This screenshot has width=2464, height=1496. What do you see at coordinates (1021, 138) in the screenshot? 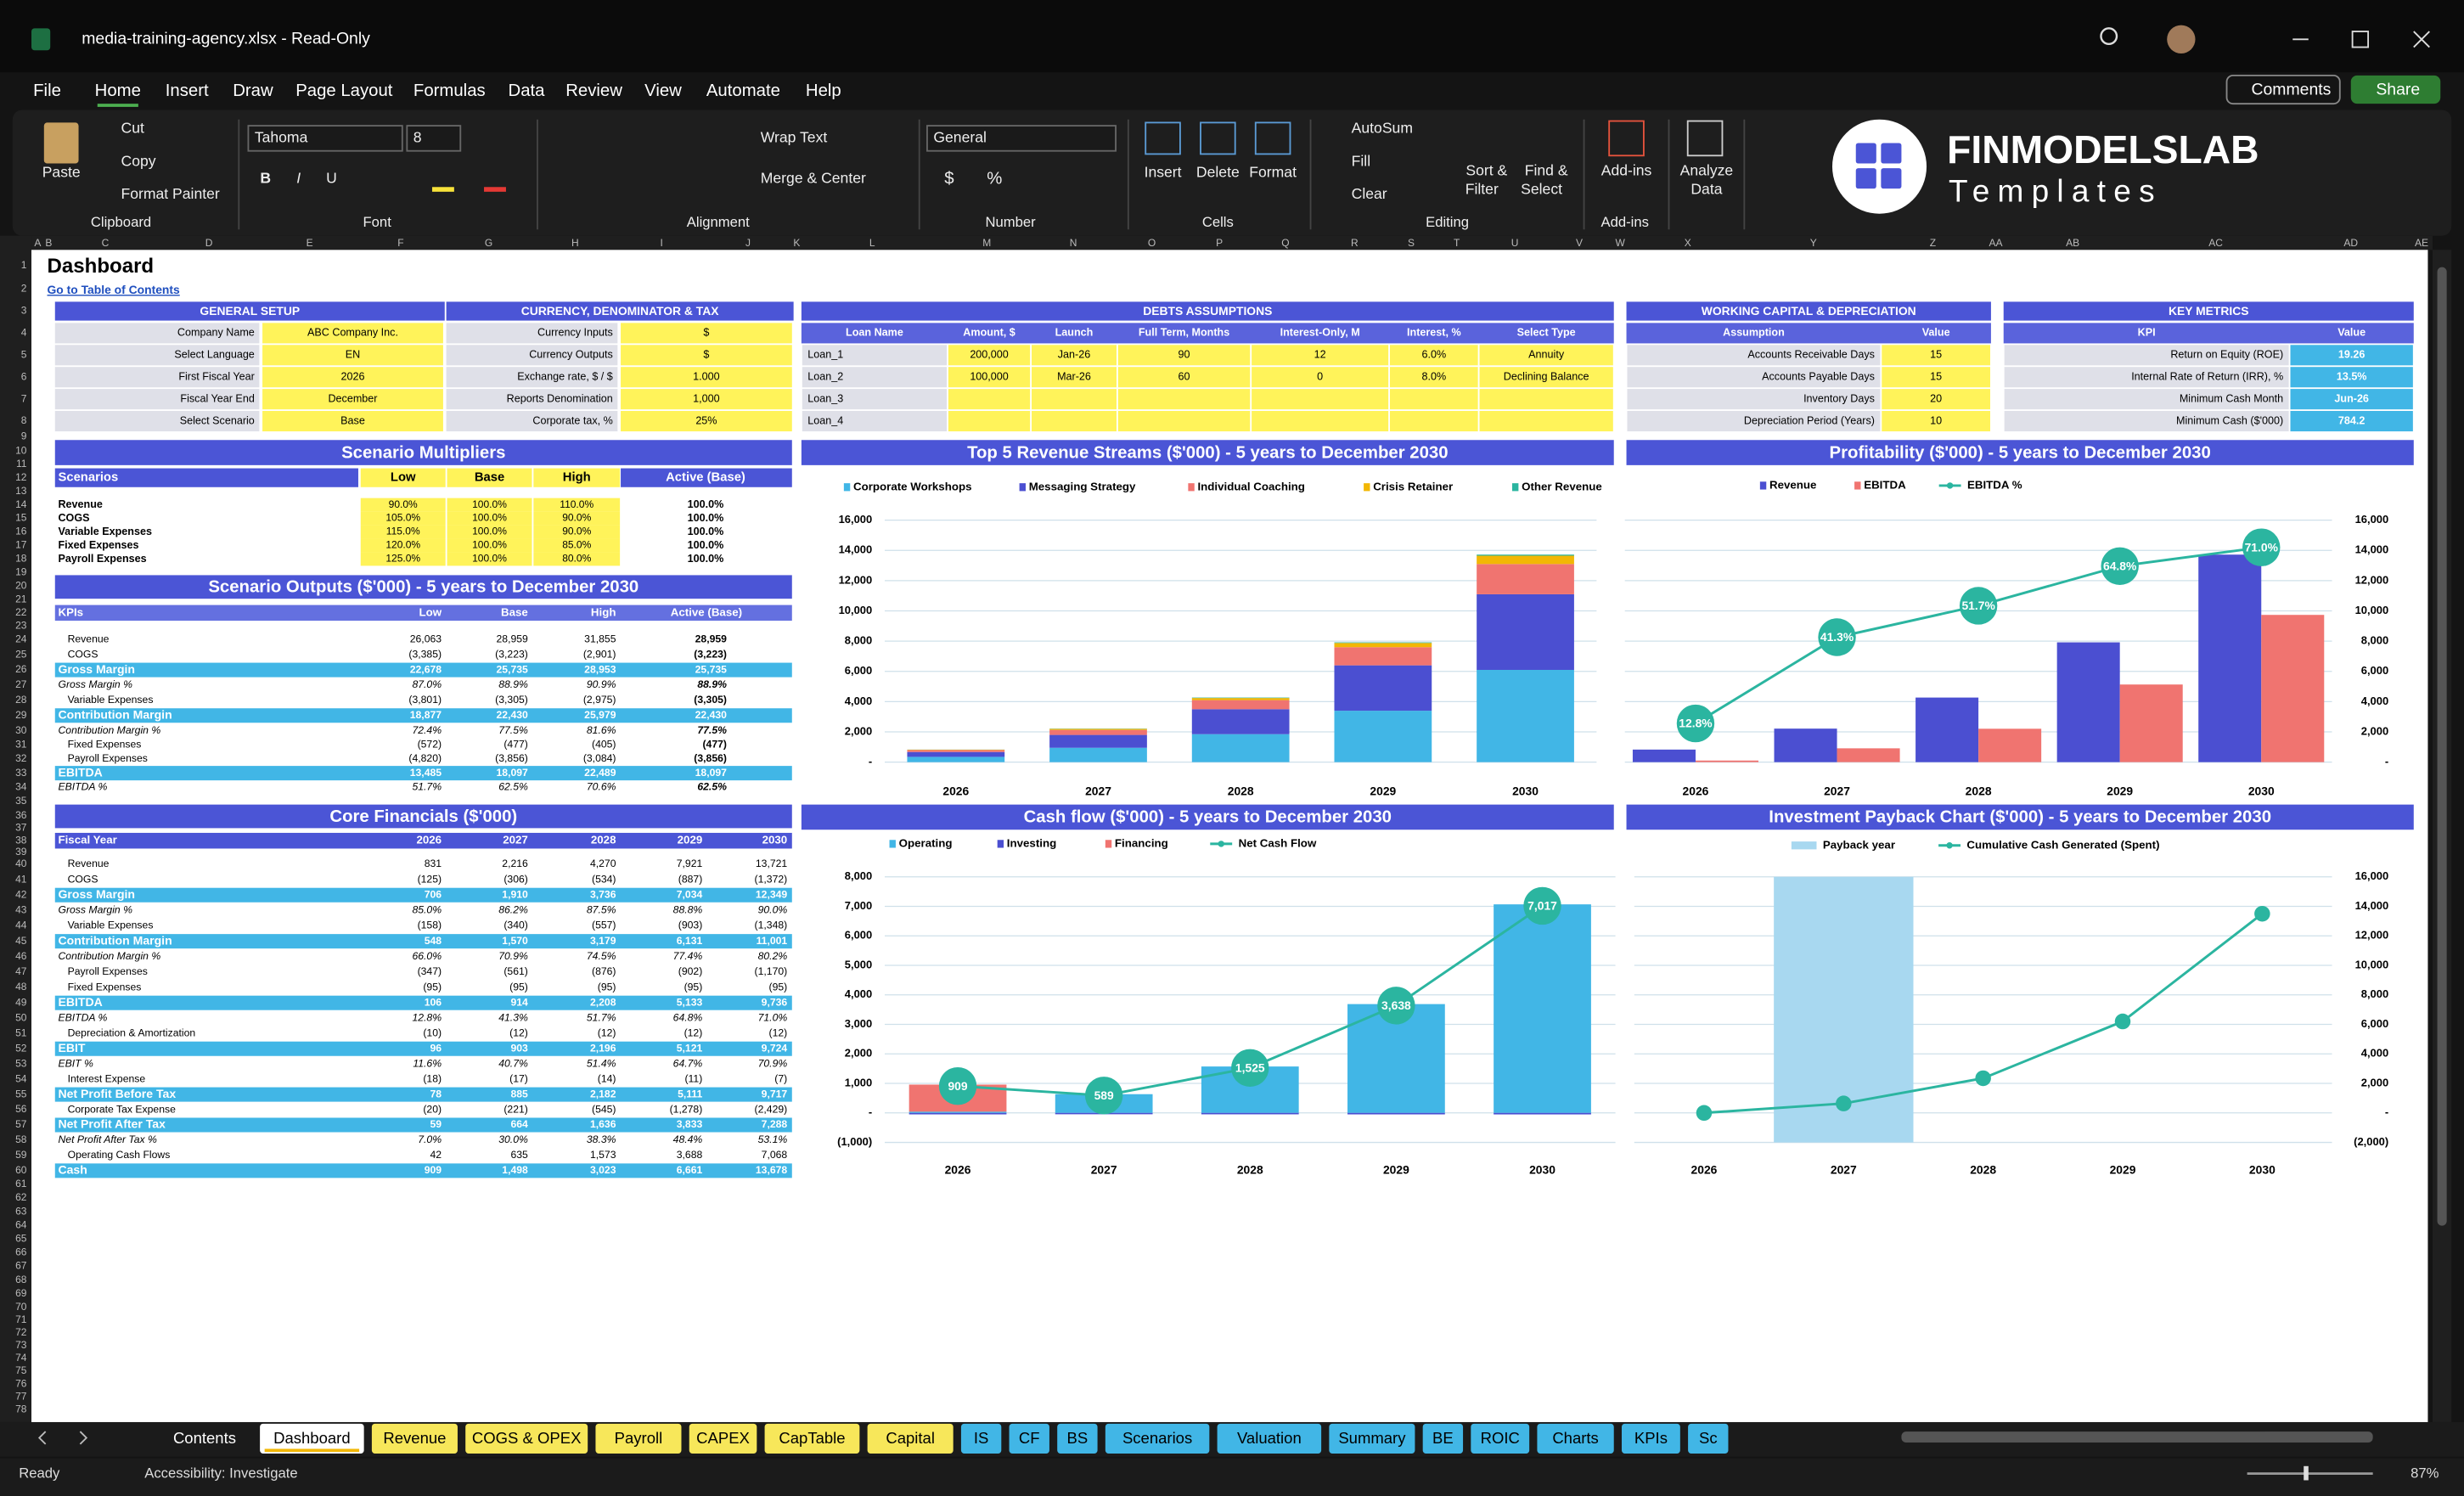
I see `number-format-box` at bounding box center [1021, 138].